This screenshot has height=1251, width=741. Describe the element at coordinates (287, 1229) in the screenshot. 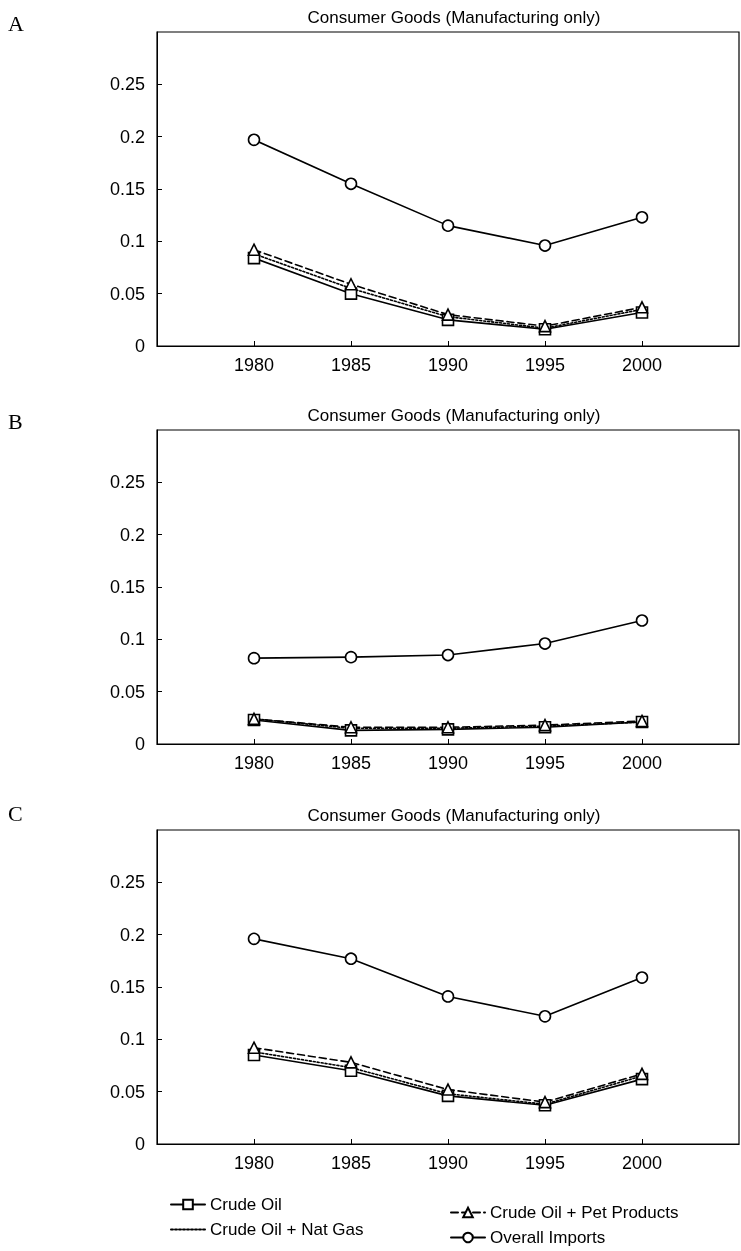

I see `legend-label: Crude Oil + Nat Gas` at that location.